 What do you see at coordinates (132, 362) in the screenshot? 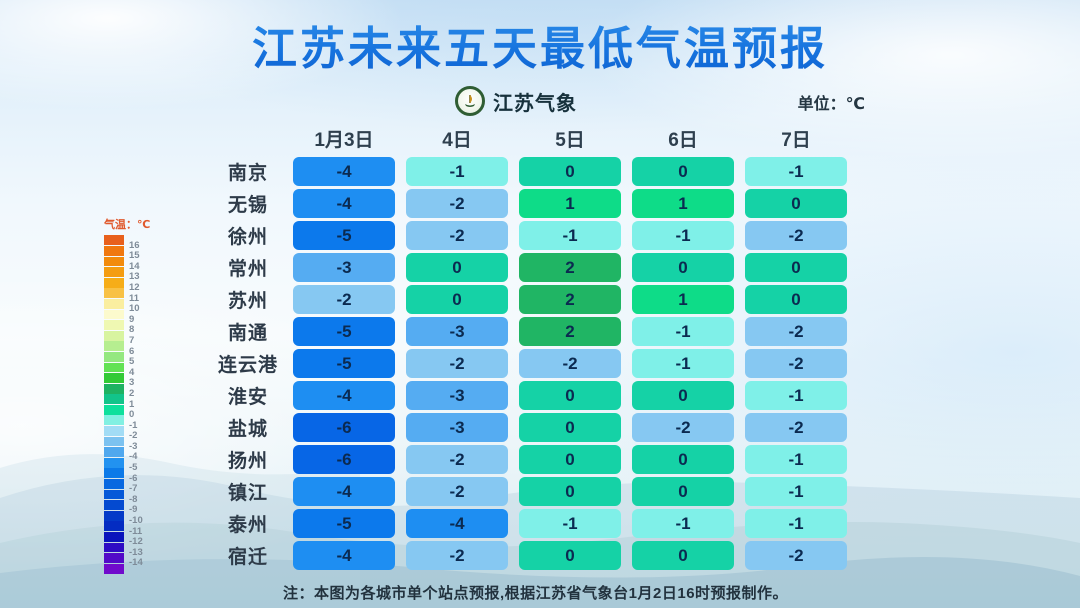
I see `legend-tick-label: 5` at bounding box center [132, 362].